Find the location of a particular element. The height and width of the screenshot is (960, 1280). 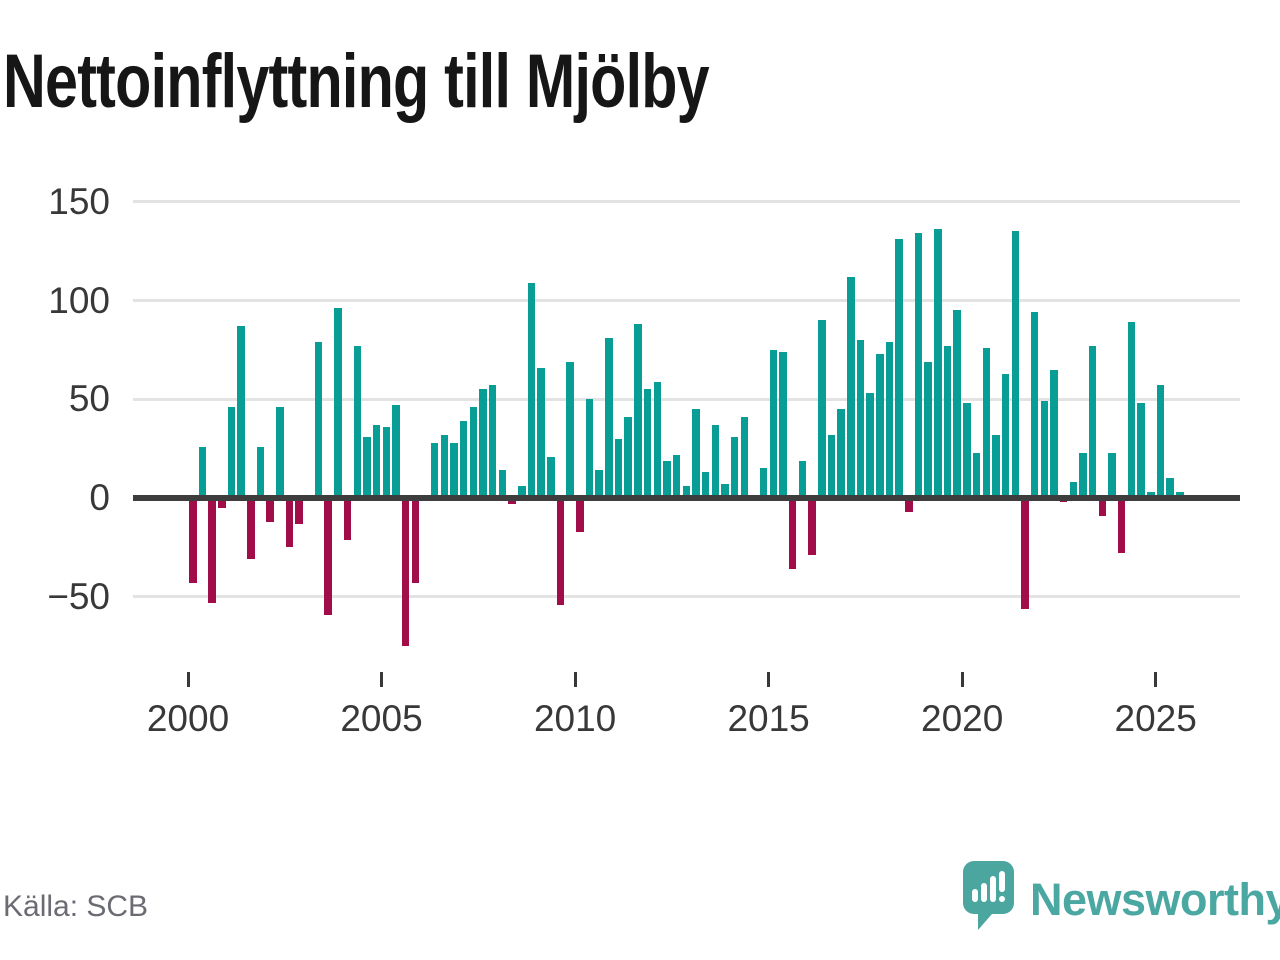

newsworthy-logo-icon is located at coordinates (988, 895).